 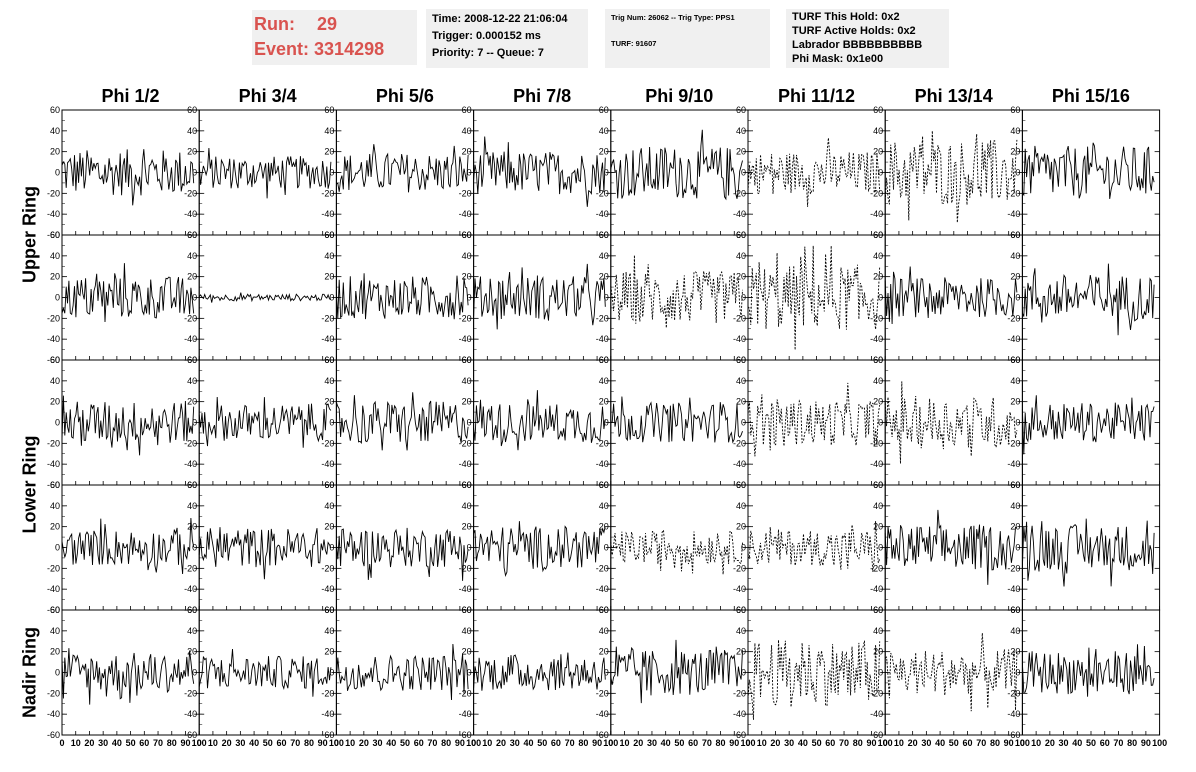 What do you see at coordinates (871, 743) in the screenshot?
I see `x-tick-label: 90` at bounding box center [871, 743].